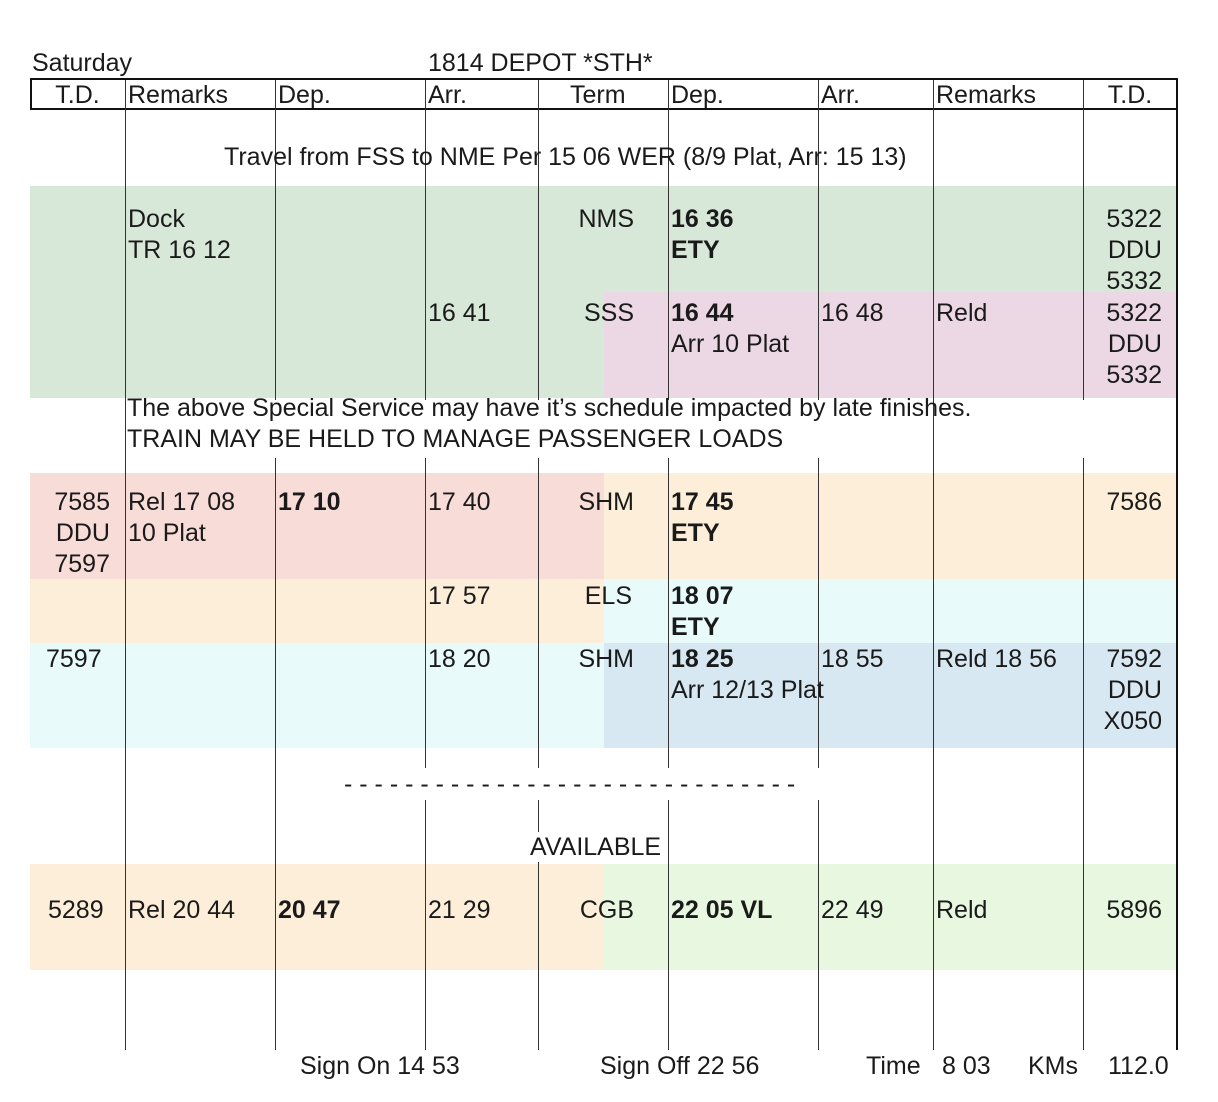 This screenshot has width=1218, height=1102. I want to click on day-label: Saturday, so click(82, 63).